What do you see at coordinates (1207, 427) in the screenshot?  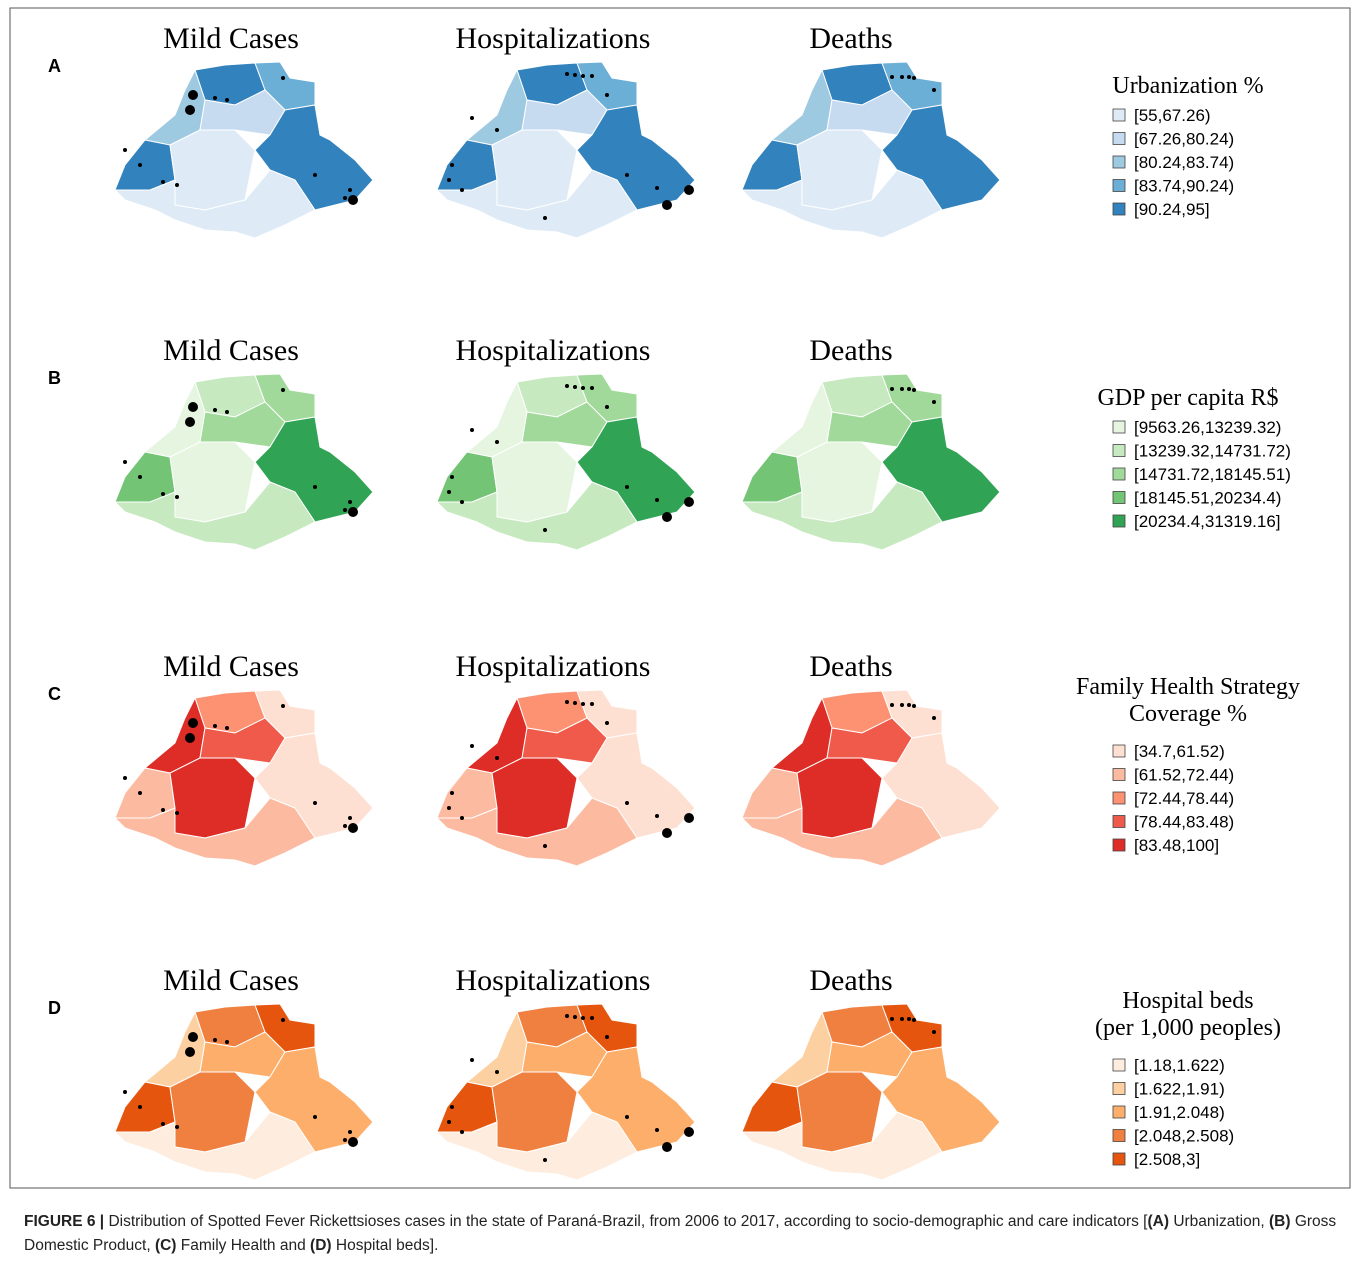 I see `legend-label: [9563.26,13239.32)` at bounding box center [1207, 427].